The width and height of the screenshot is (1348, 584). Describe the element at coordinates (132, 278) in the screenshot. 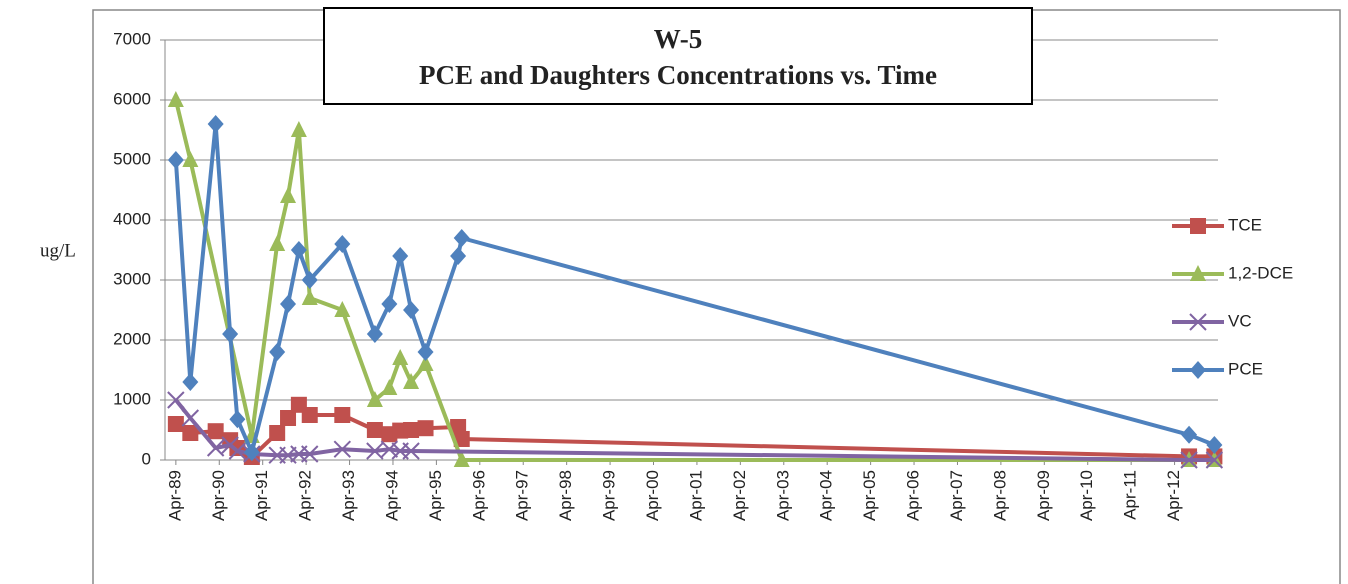

I see `y-tick-label: 3000` at that location.